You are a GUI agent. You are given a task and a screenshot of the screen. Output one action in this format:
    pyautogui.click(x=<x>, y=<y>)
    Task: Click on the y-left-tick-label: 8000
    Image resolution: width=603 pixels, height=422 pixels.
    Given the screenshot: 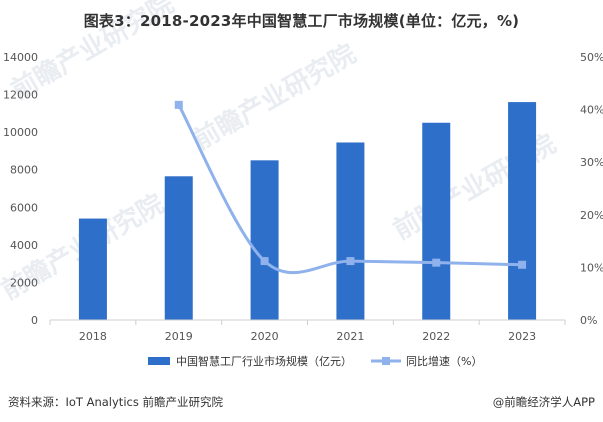 What is the action you would take?
    pyautogui.click(x=24, y=170)
    